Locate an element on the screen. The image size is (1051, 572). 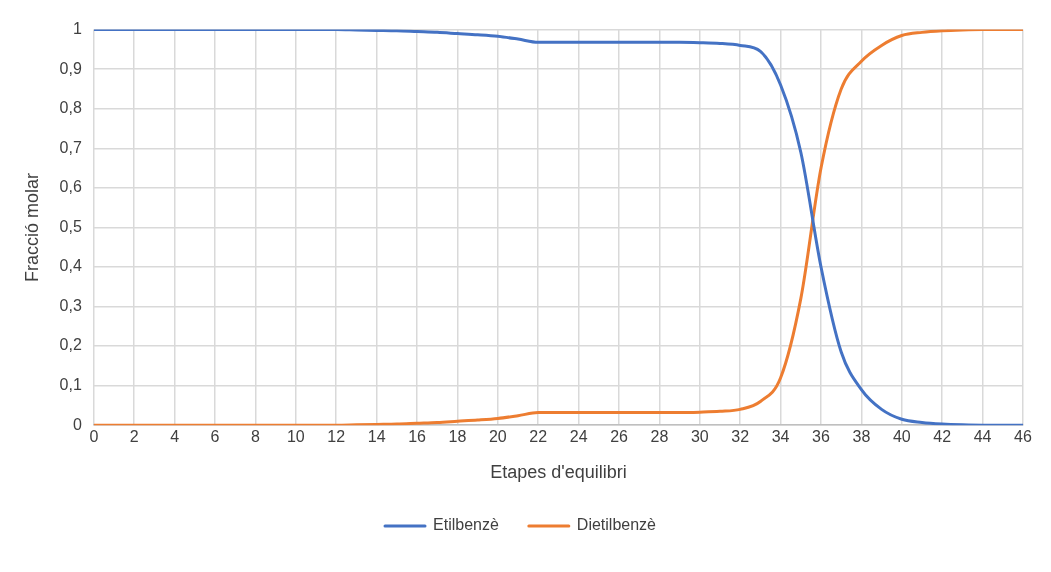
x-tick-label: 6 is located at coordinates (215, 437).